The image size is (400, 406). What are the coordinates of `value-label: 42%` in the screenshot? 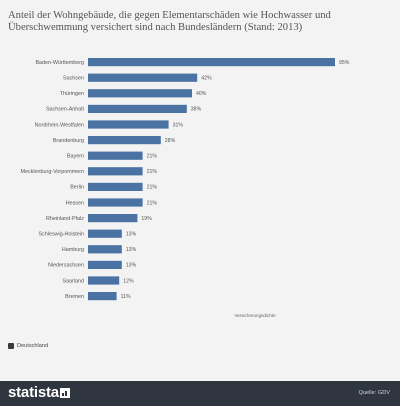 It's located at (206, 79).